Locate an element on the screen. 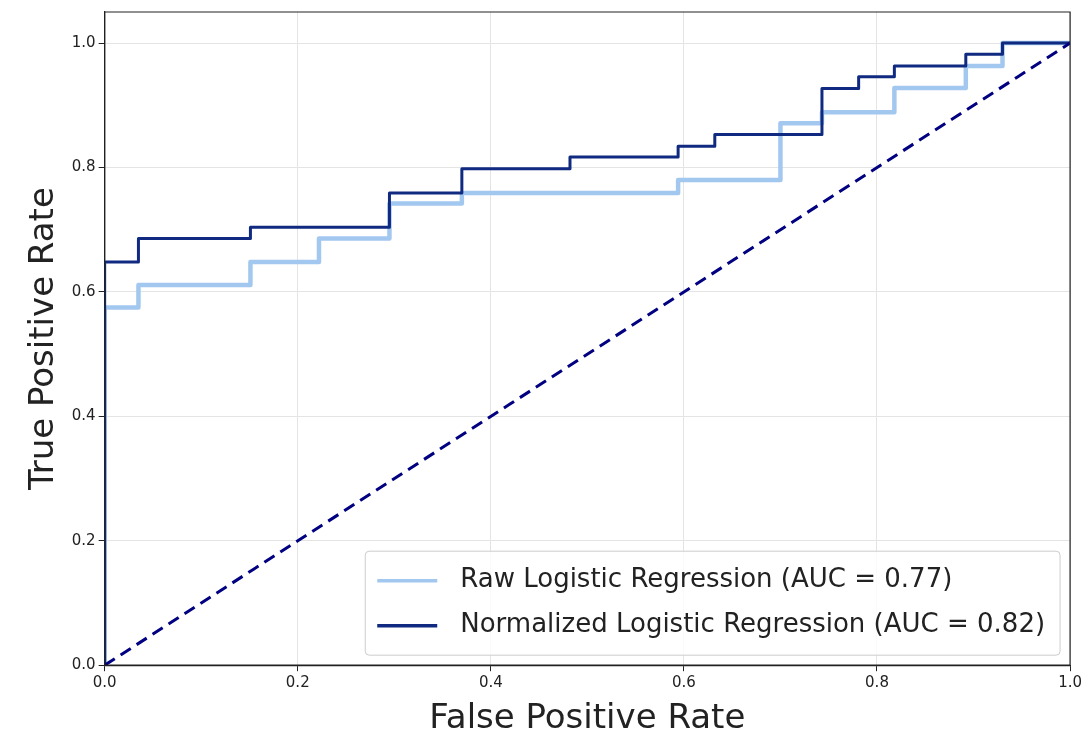  y-tick-label: 0.6 is located at coordinates (83, 290).